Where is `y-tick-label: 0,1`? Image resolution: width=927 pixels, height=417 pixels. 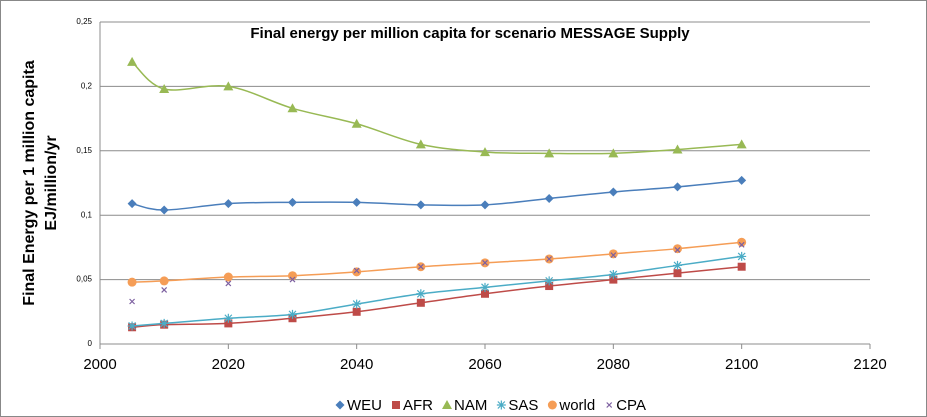
y-tick-label: 0,1 is located at coordinates (87, 214).